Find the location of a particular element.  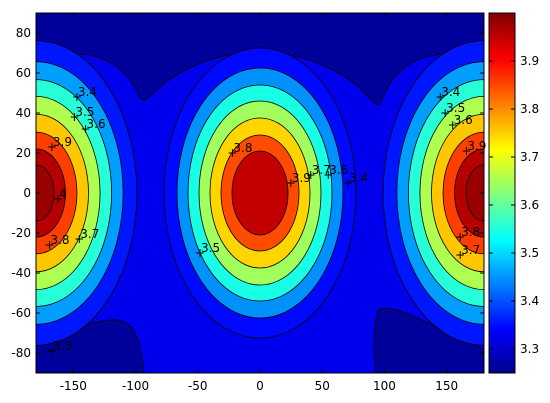

y-tick-label: 80 is located at coordinates (23, 33).